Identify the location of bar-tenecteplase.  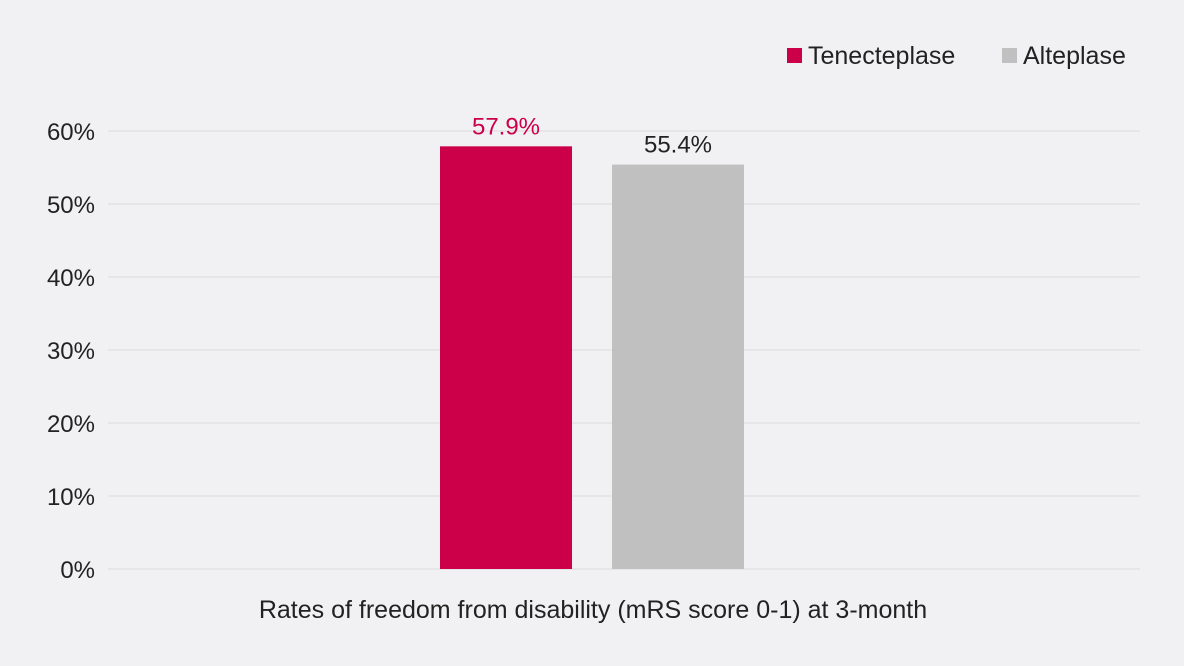
(506, 357).